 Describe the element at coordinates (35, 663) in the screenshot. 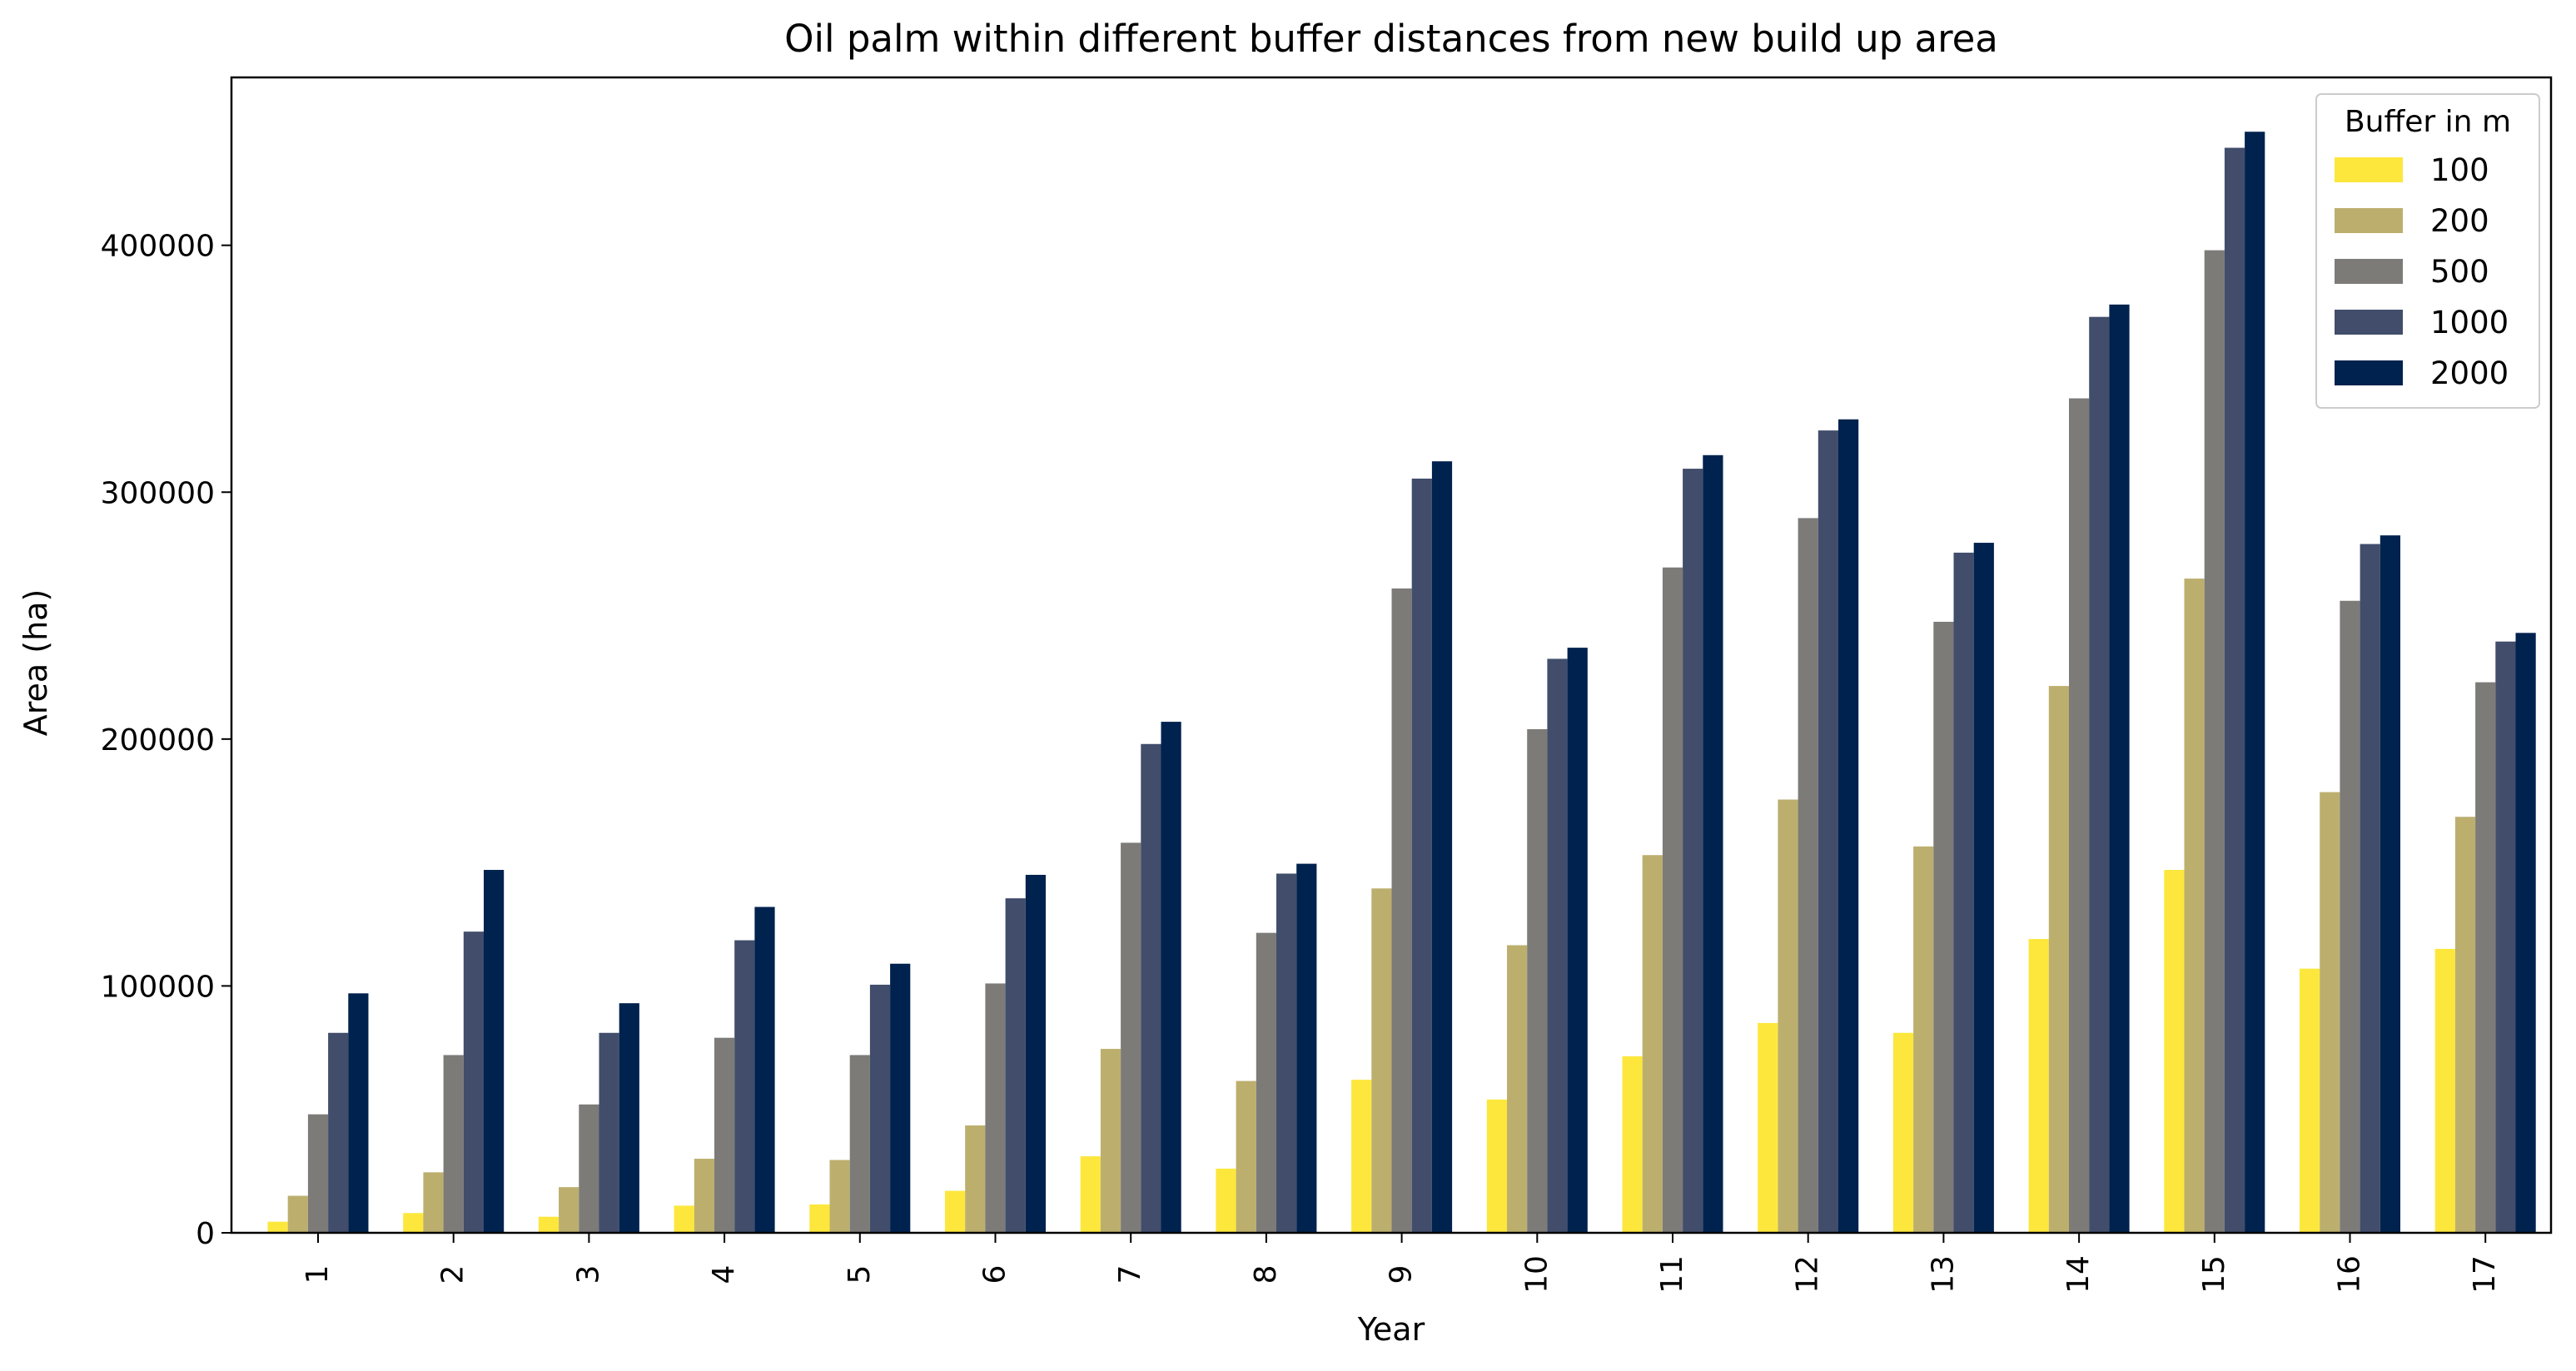

I see `y-axis-label: Area (ha)` at that location.